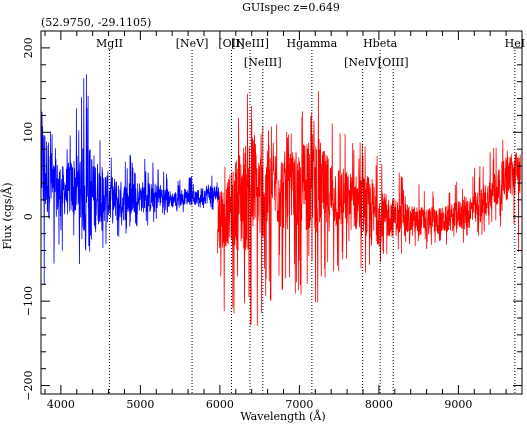  I want to click on x-tick-label: 9000, so click(458, 404).